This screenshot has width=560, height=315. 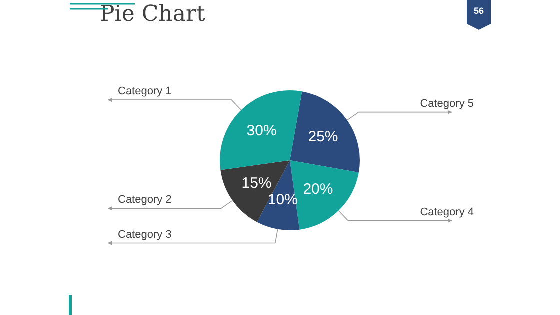 I want to click on slice-label: Category 1, so click(x=145, y=92).